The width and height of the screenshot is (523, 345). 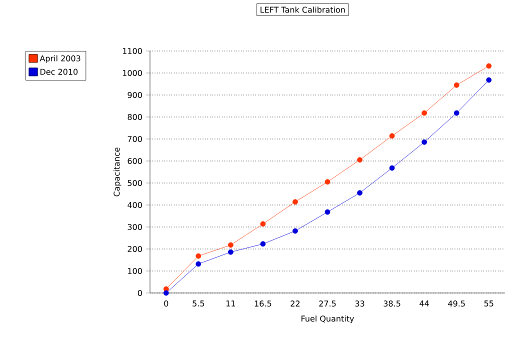 I want to click on y-tick-label: 300, so click(x=135, y=227).